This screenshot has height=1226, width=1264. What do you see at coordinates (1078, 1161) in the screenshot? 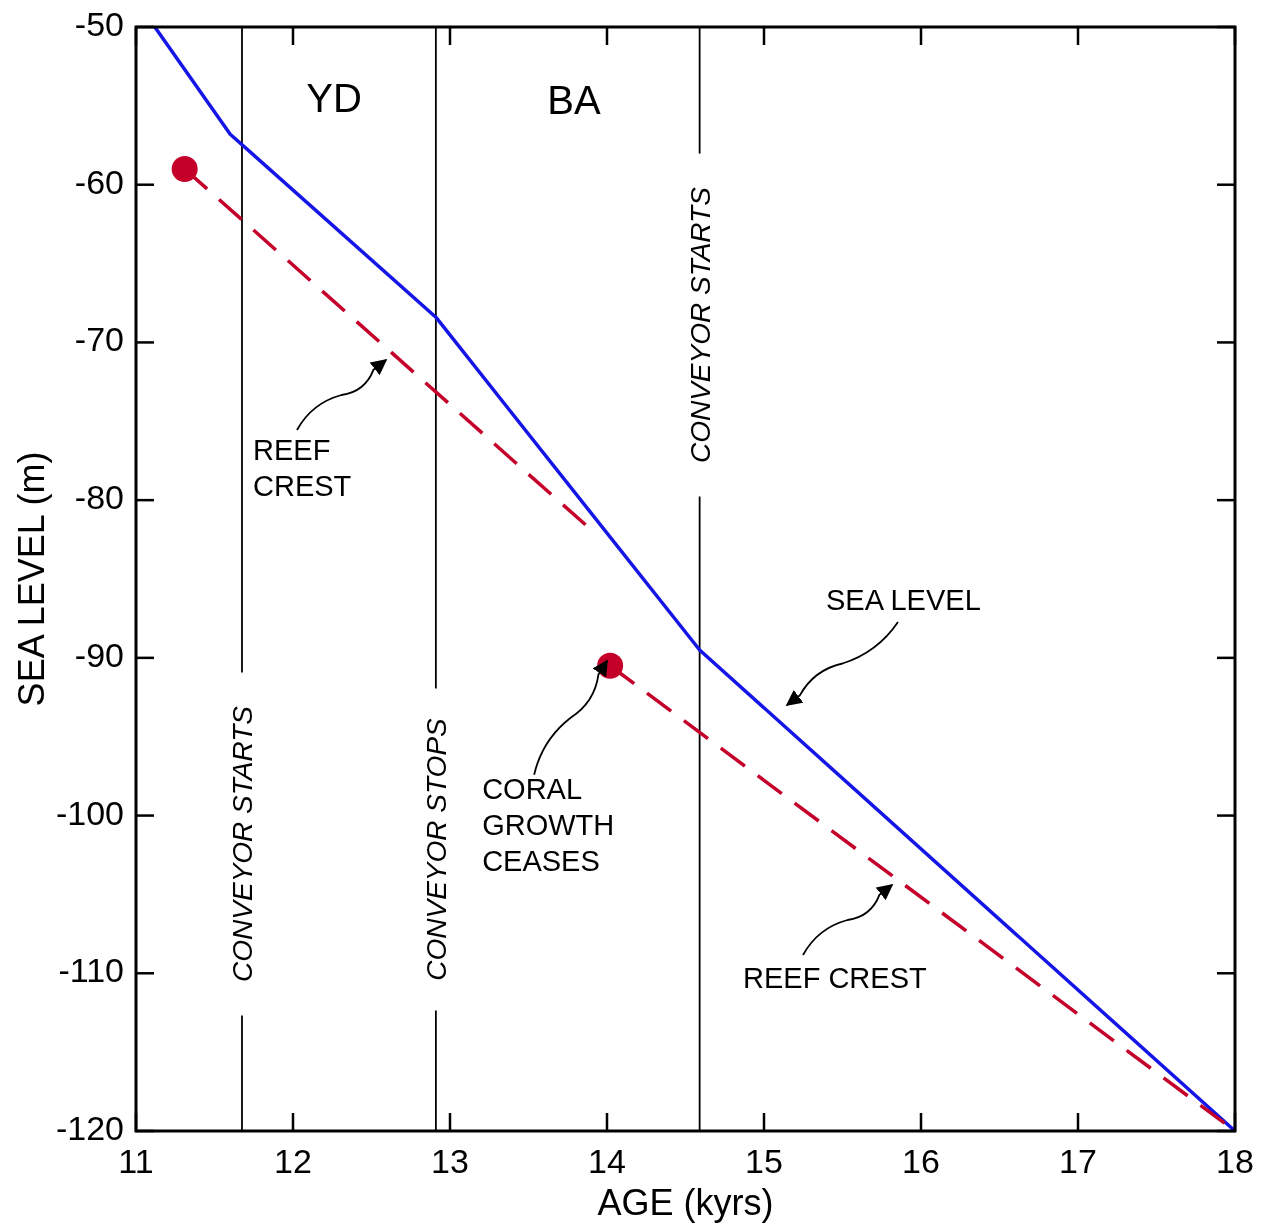
I see `x-tick-label: 17` at bounding box center [1078, 1161].